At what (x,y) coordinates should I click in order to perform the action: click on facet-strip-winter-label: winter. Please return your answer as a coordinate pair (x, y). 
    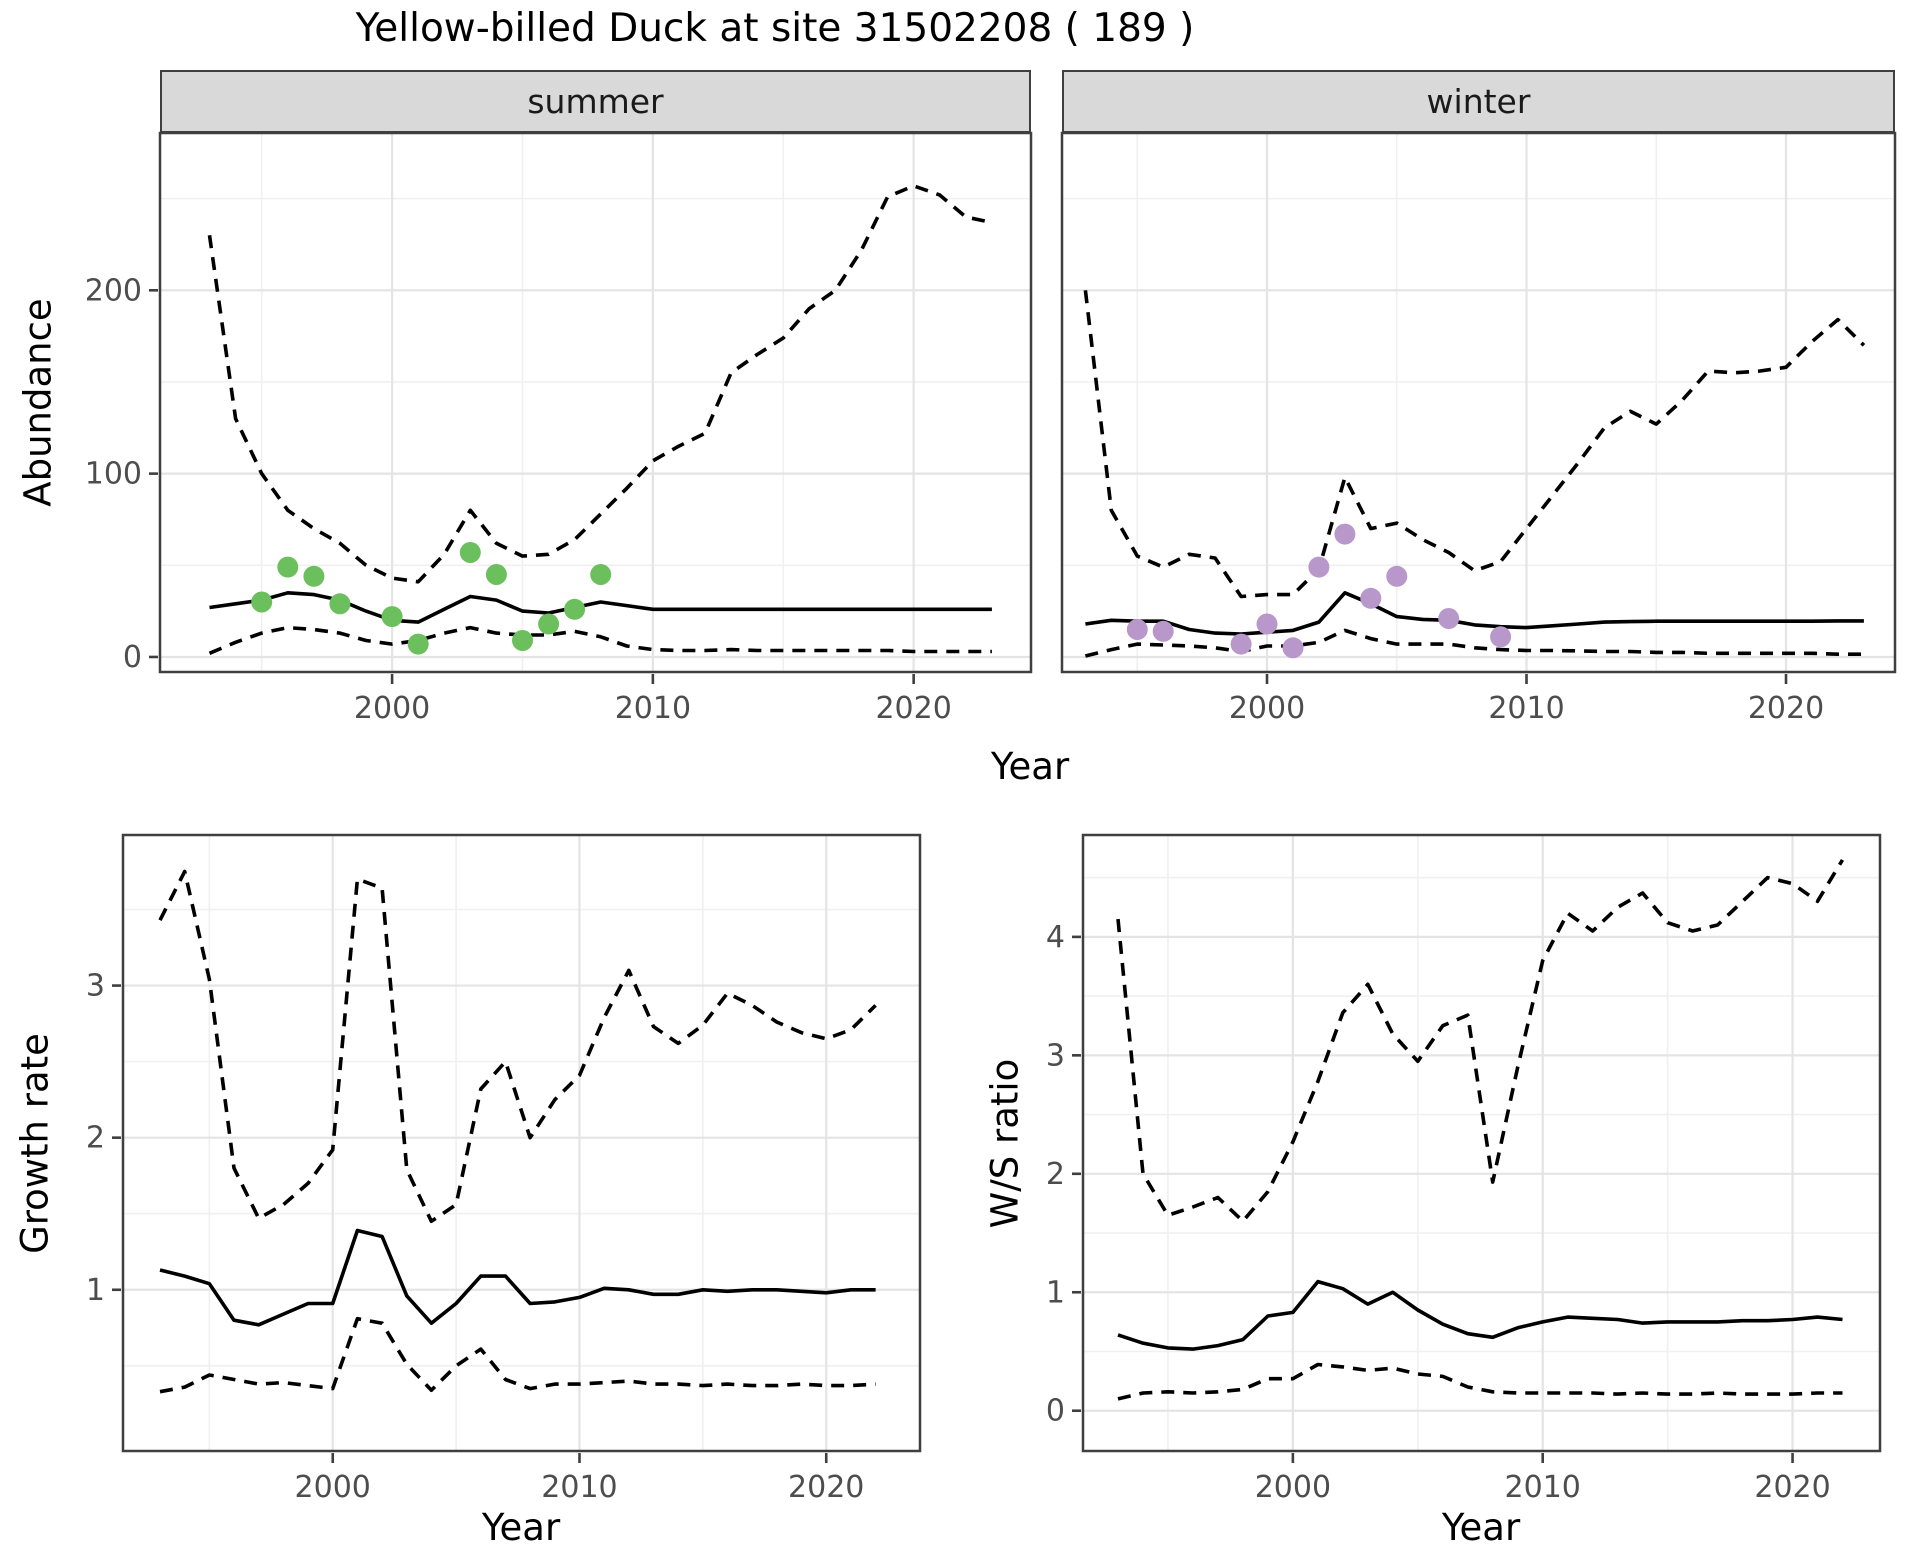
    Looking at the image, I should click on (1478, 101).